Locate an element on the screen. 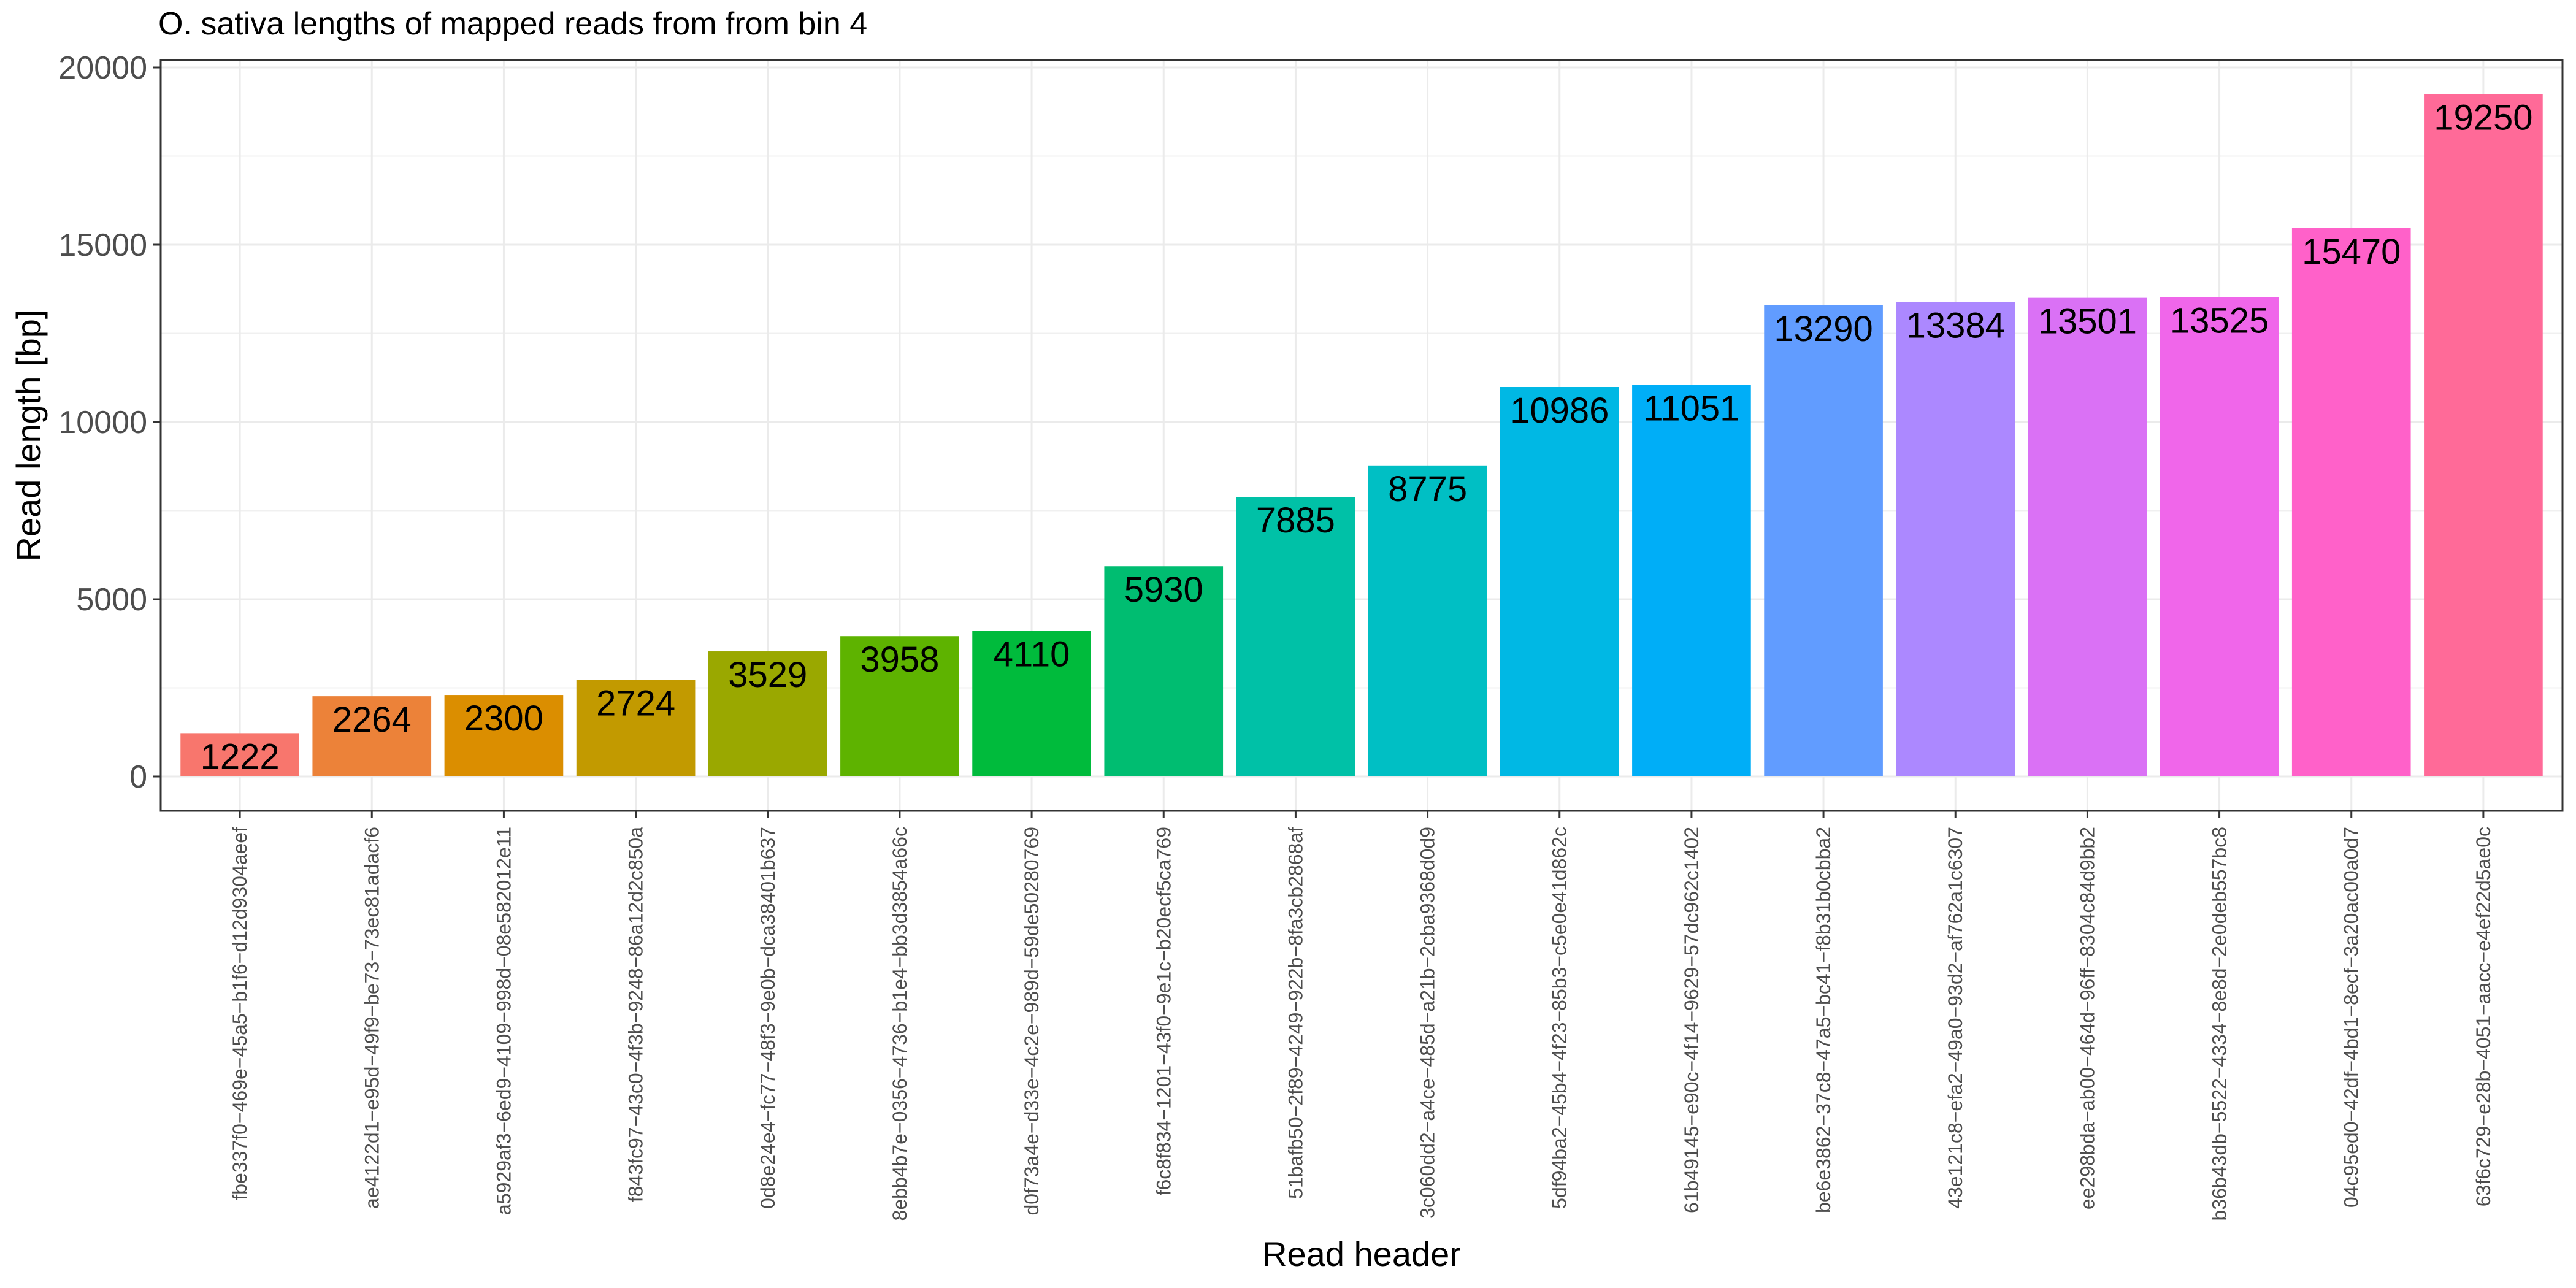  x-tick-label: 3c060dd2−a4ce−485d−a21b−2cba9368d0d9 is located at coordinates (1428, 1023).